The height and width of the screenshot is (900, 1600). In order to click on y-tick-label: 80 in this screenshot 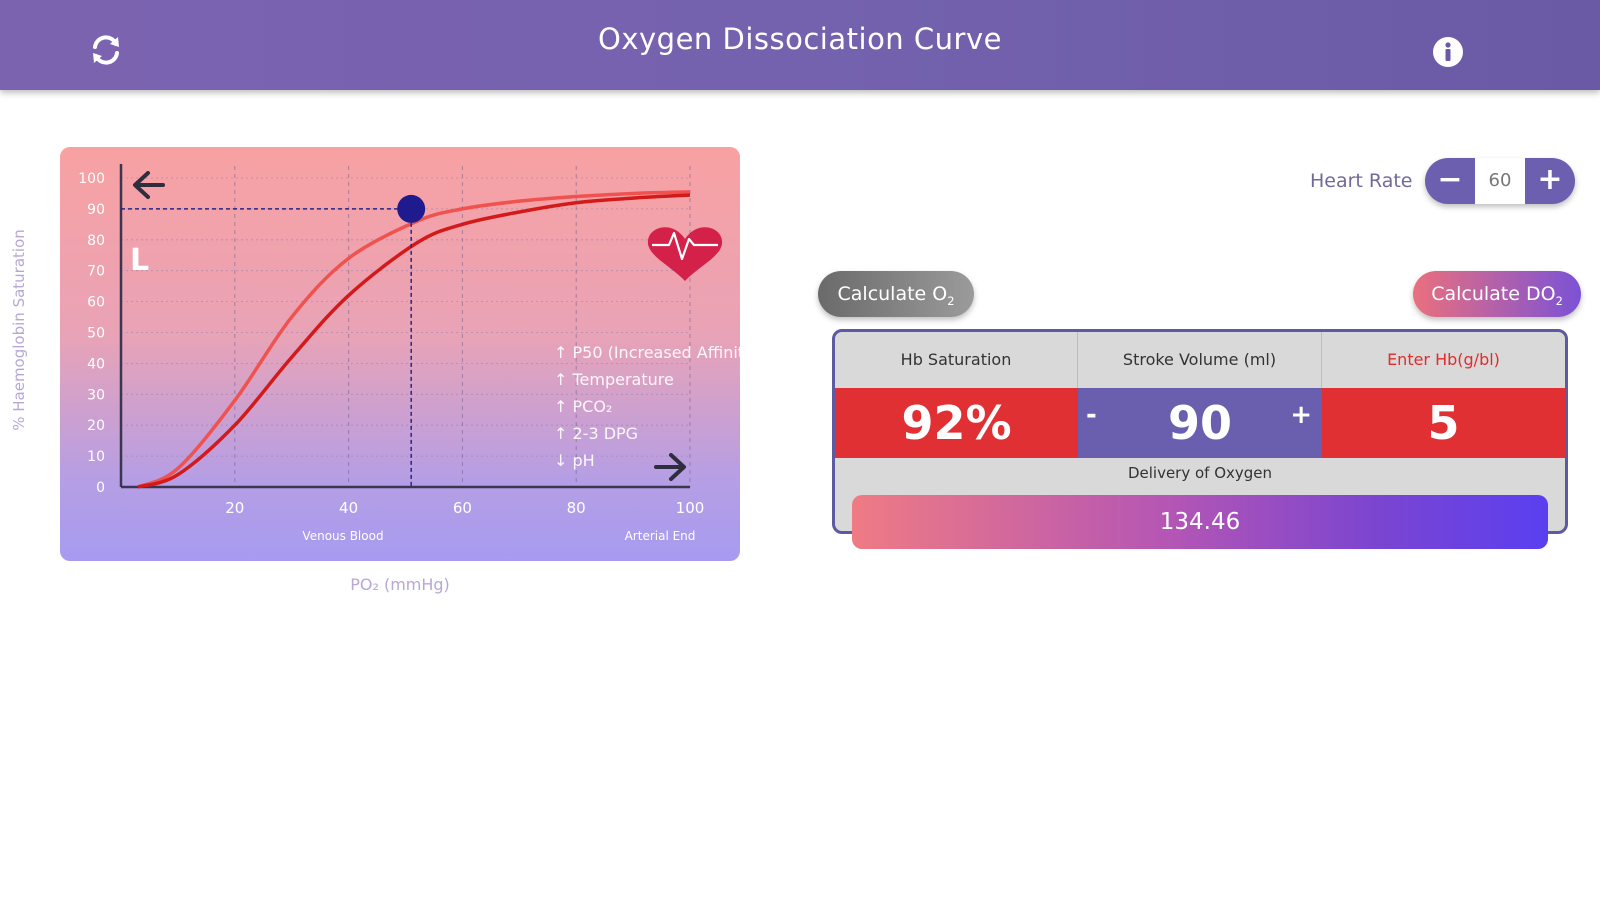, I will do `click(96, 241)`.